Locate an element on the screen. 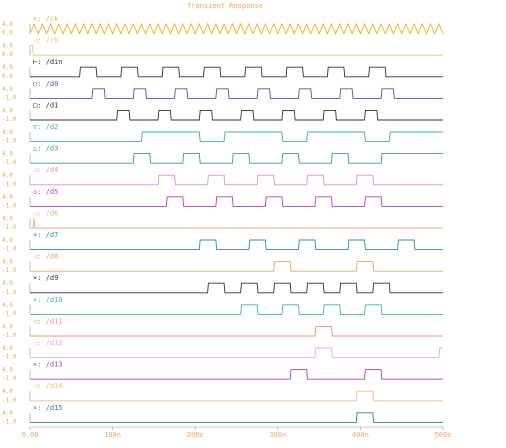 This screenshot has height=448, width=506. trace-d8: ◁: /d8 4.0-1.0 is located at coordinates (222, 263).